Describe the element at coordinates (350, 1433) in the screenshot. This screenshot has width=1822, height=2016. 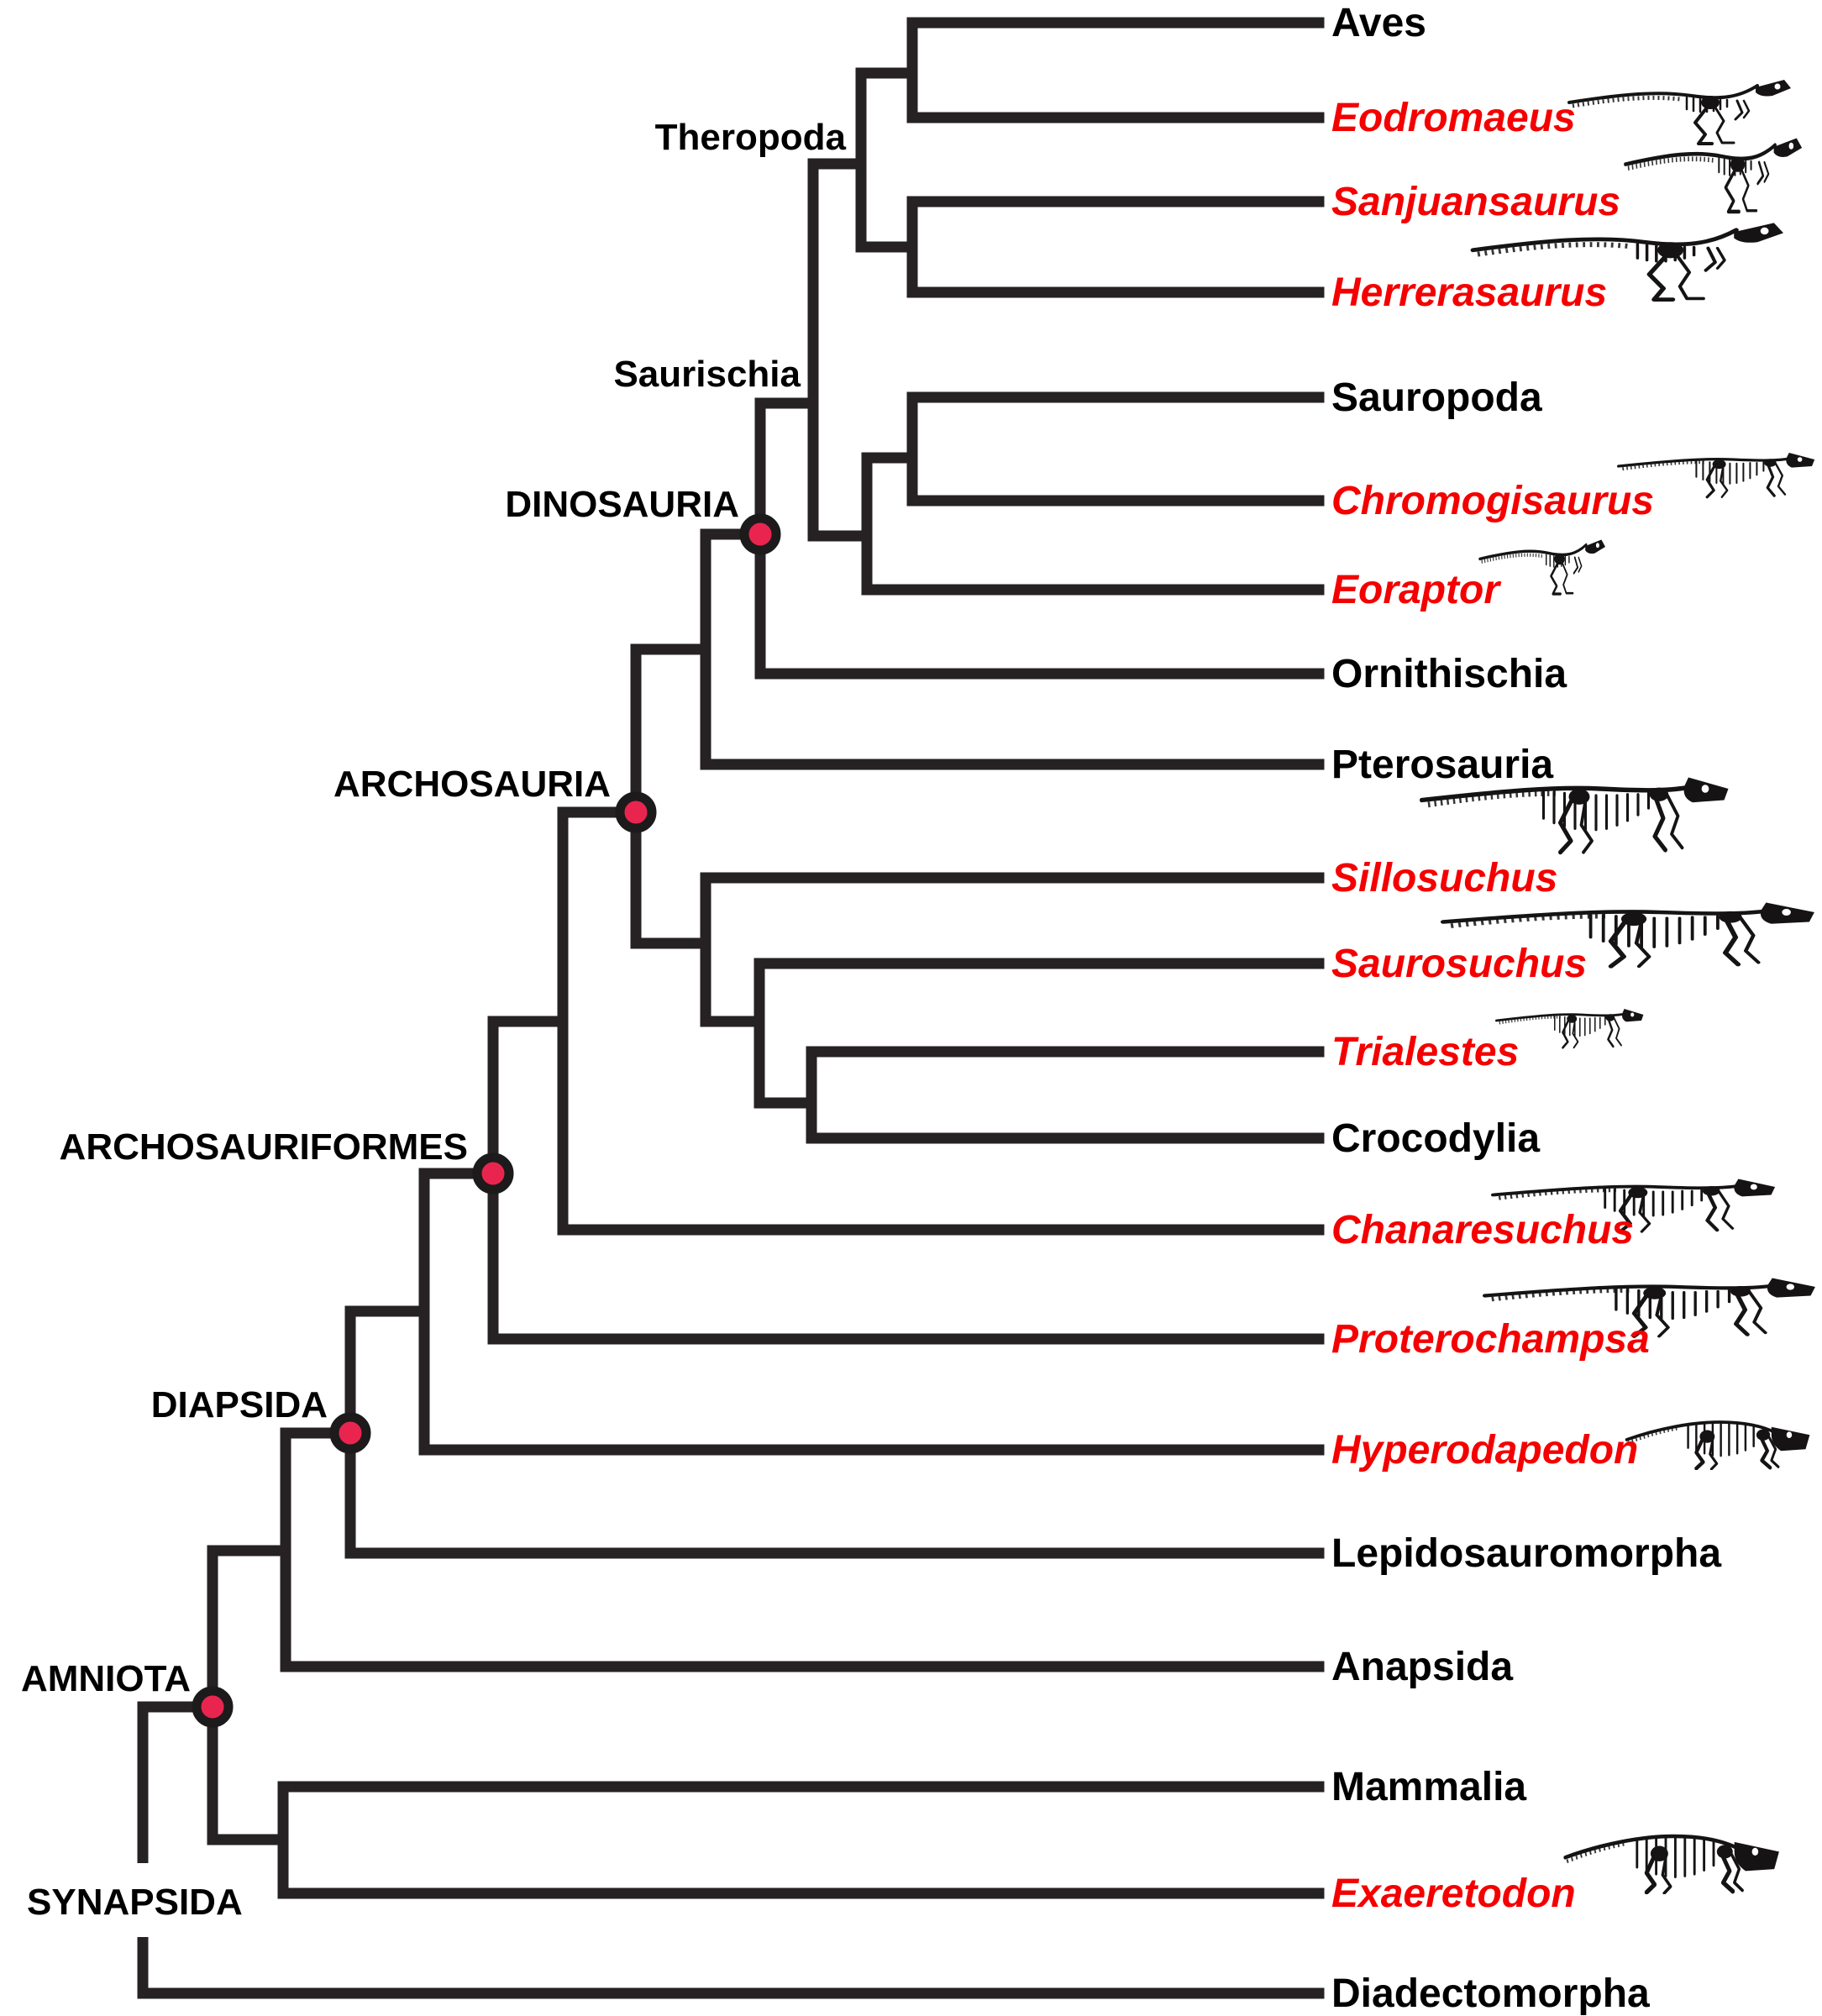
I see `diapsida-node-dot` at that location.